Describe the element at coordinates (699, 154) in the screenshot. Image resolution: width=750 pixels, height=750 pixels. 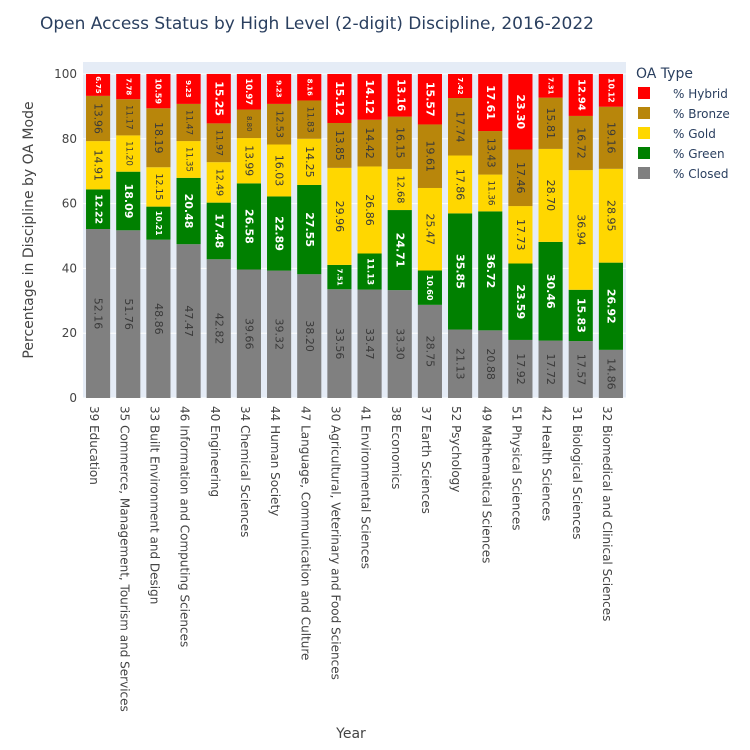
I see `legend-label: % Green` at that location.